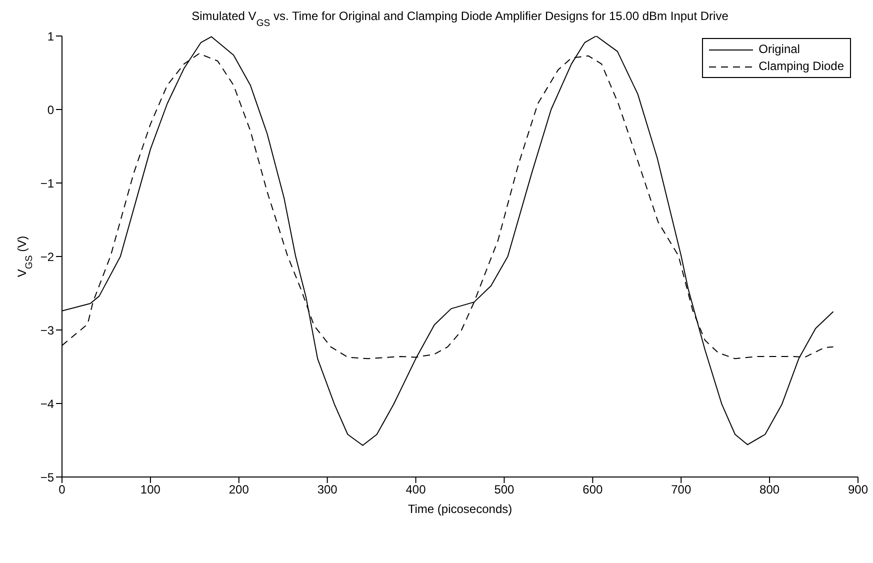 Image resolution: width=873 pixels, height=563 pixels. What do you see at coordinates (47, 257) in the screenshot?
I see `y-tick-label: −2` at bounding box center [47, 257].